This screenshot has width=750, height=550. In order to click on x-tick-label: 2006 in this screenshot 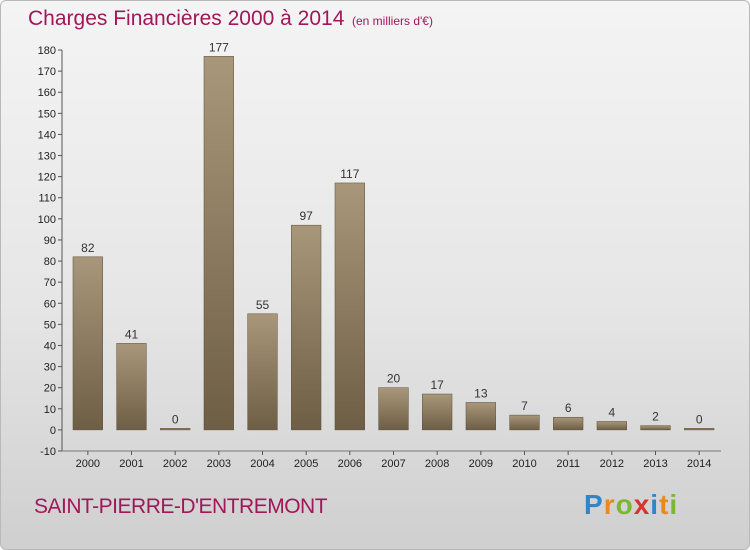, I will do `click(350, 464)`.